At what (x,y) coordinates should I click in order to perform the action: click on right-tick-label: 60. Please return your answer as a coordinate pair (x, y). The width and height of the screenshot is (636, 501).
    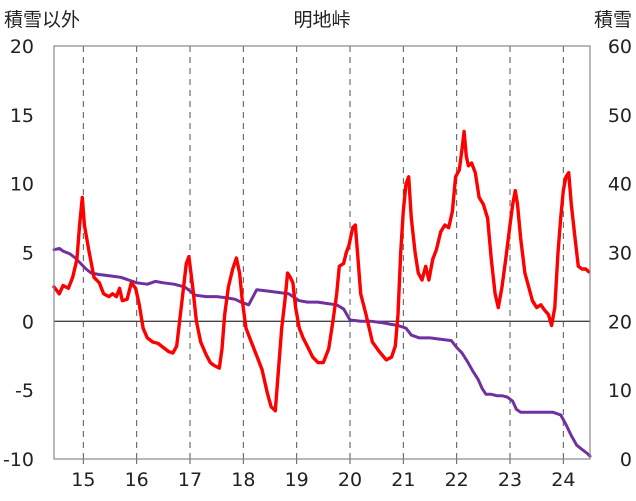
    Looking at the image, I should click on (620, 47).